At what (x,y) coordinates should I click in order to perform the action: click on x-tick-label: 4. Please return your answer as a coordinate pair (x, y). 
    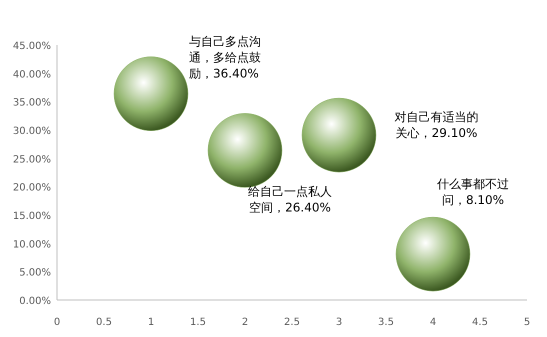
    Looking at the image, I should click on (433, 322).